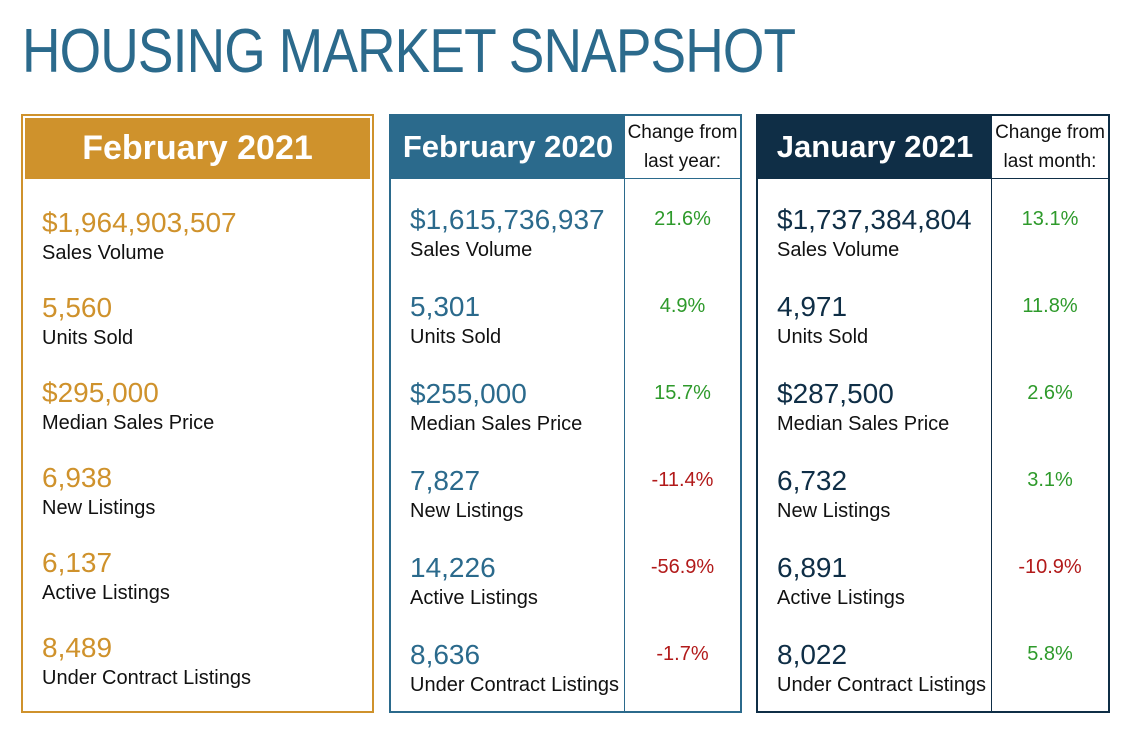 The height and width of the screenshot is (732, 1131). Describe the element at coordinates (468, 393) in the screenshot. I see `metric-value: $255,000` at that location.